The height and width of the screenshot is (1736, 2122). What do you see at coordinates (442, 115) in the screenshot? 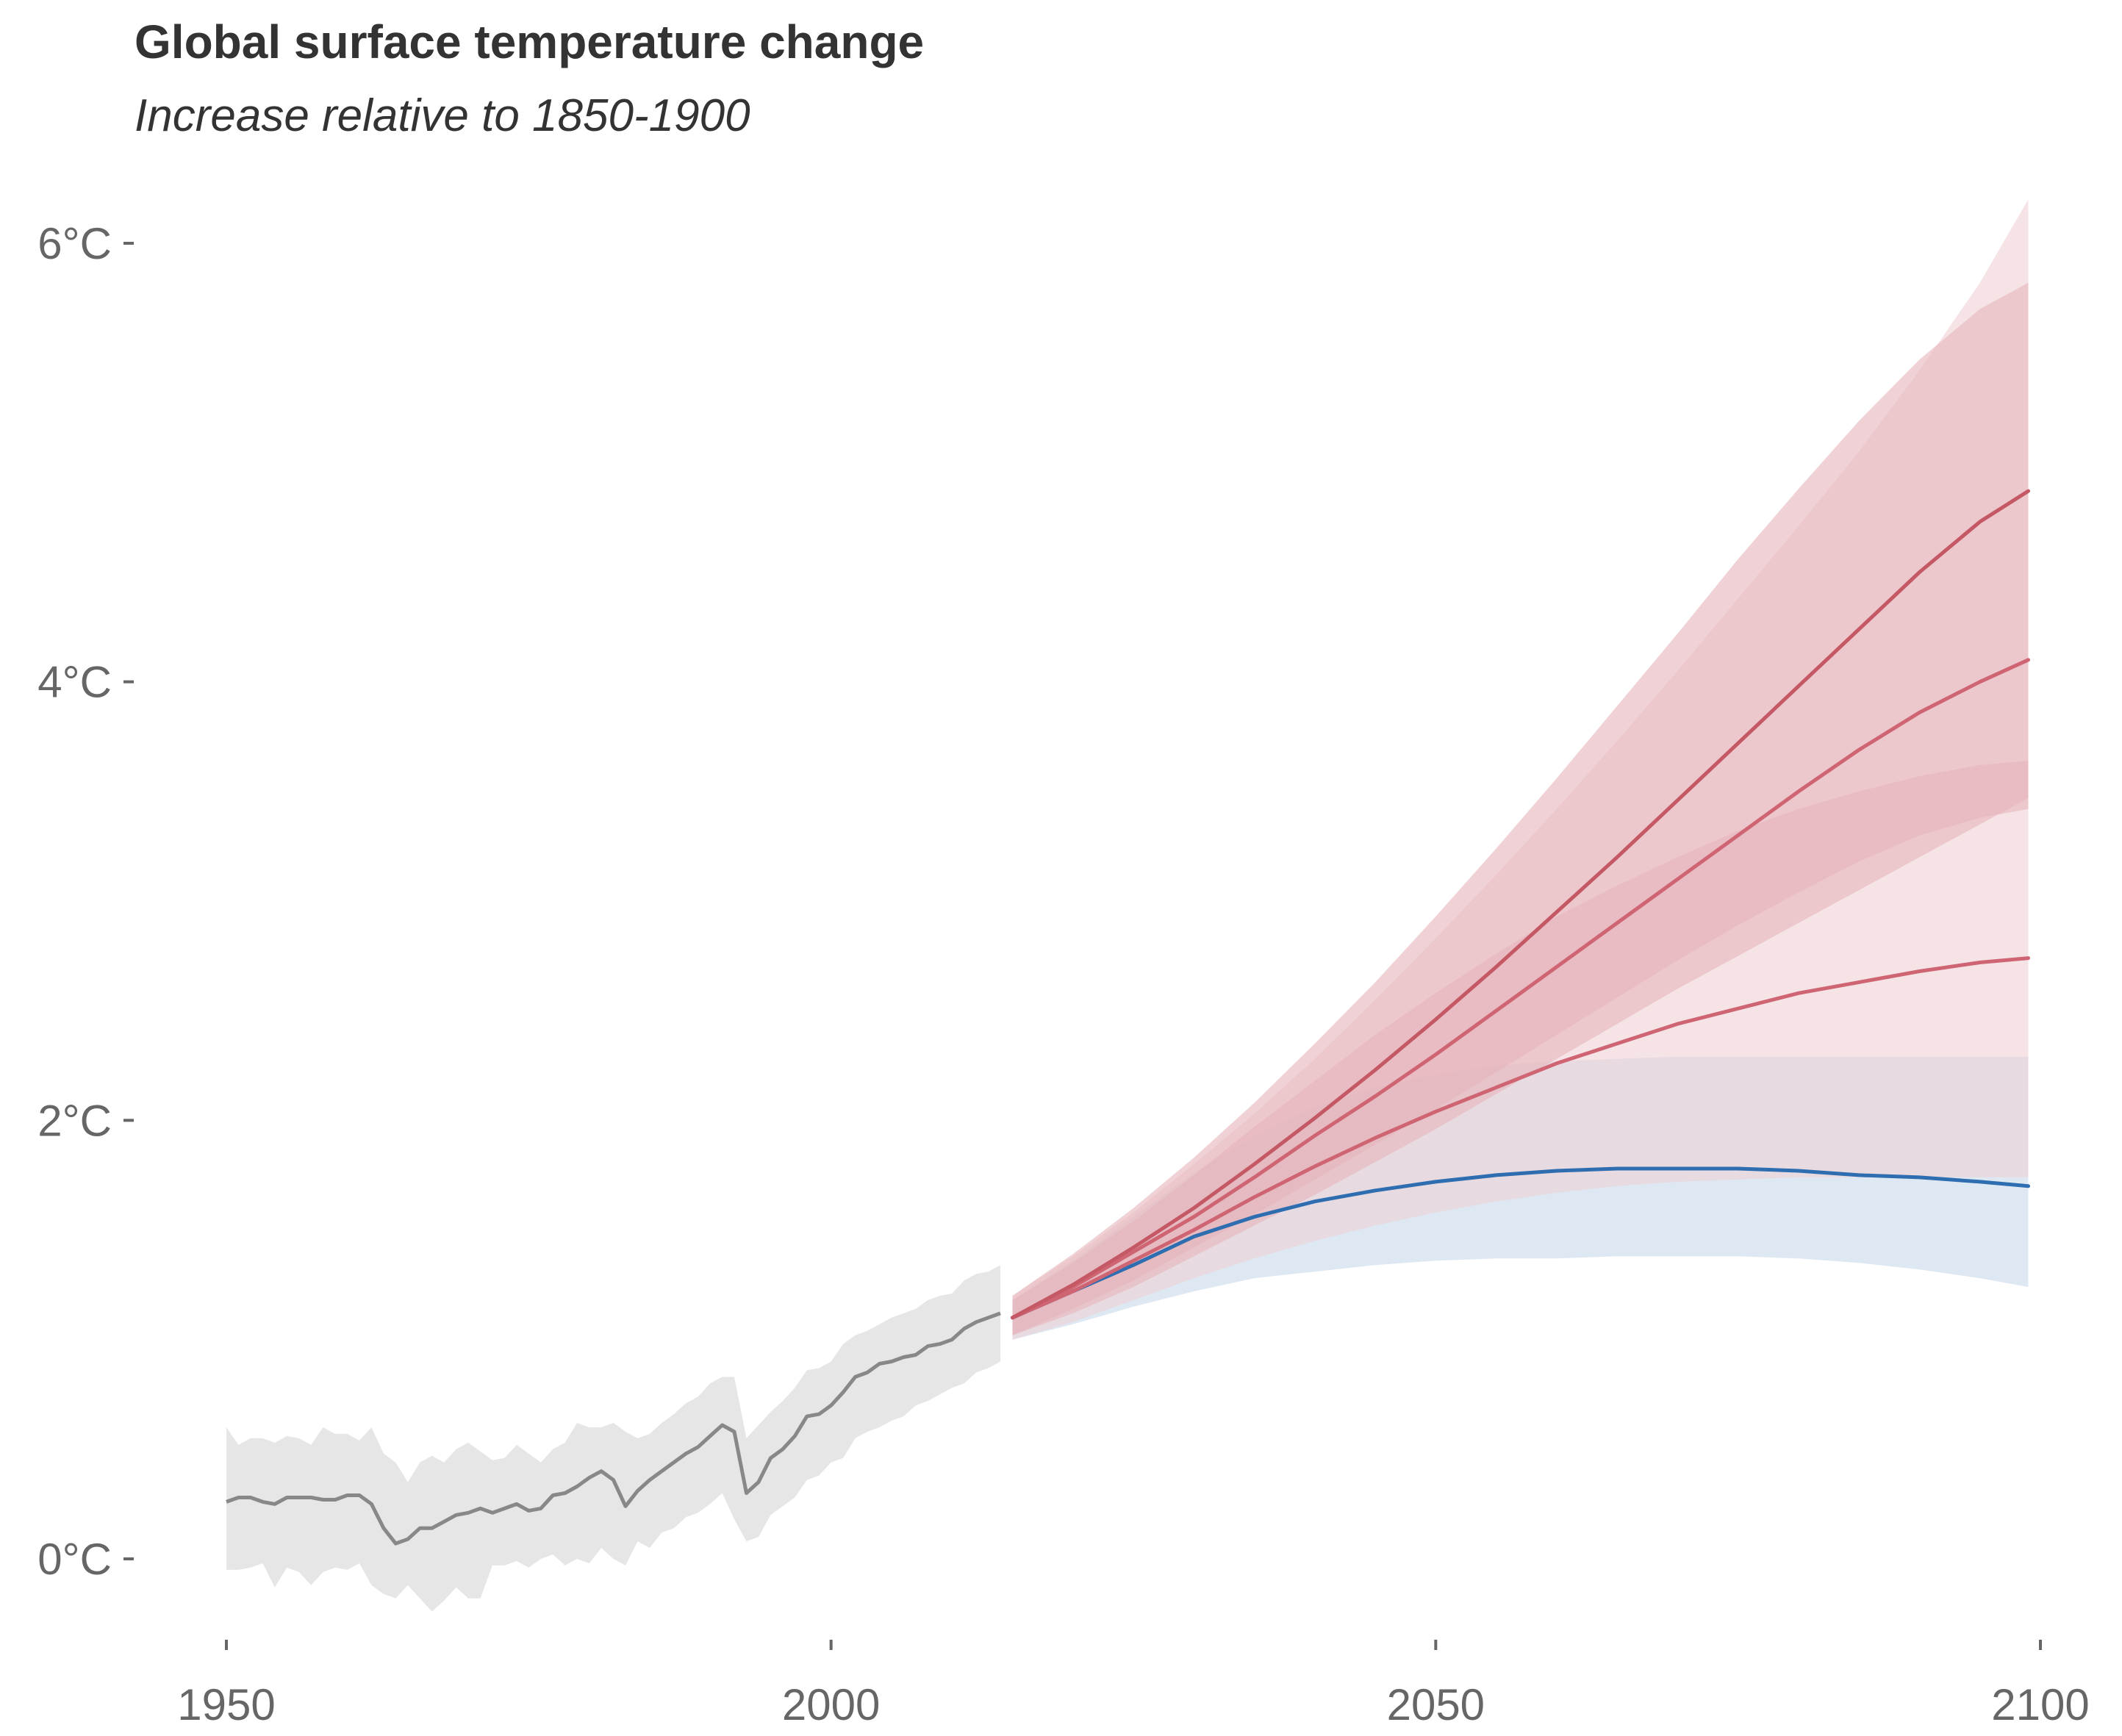
I see `chart-subtitle: Increase relative to 1850-1900` at bounding box center [442, 115].